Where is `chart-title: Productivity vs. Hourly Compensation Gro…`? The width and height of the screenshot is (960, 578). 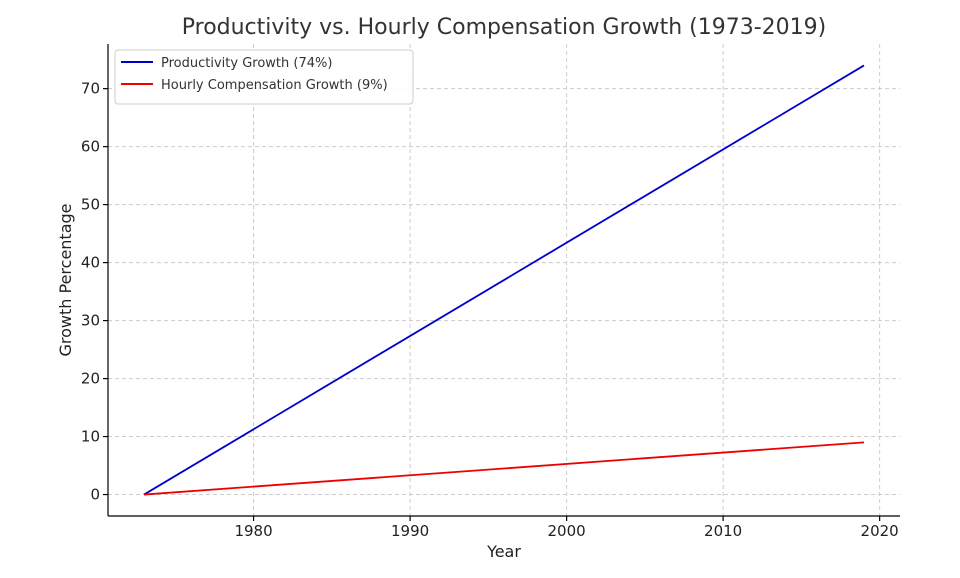 chart-title: Productivity vs. Hourly Compensation Gro… is located at coordinates (504, 27).